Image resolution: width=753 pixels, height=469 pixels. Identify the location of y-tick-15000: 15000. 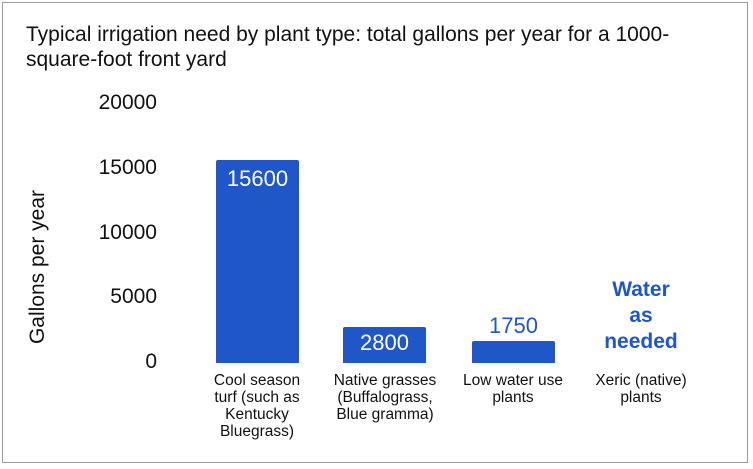
(127, 167).